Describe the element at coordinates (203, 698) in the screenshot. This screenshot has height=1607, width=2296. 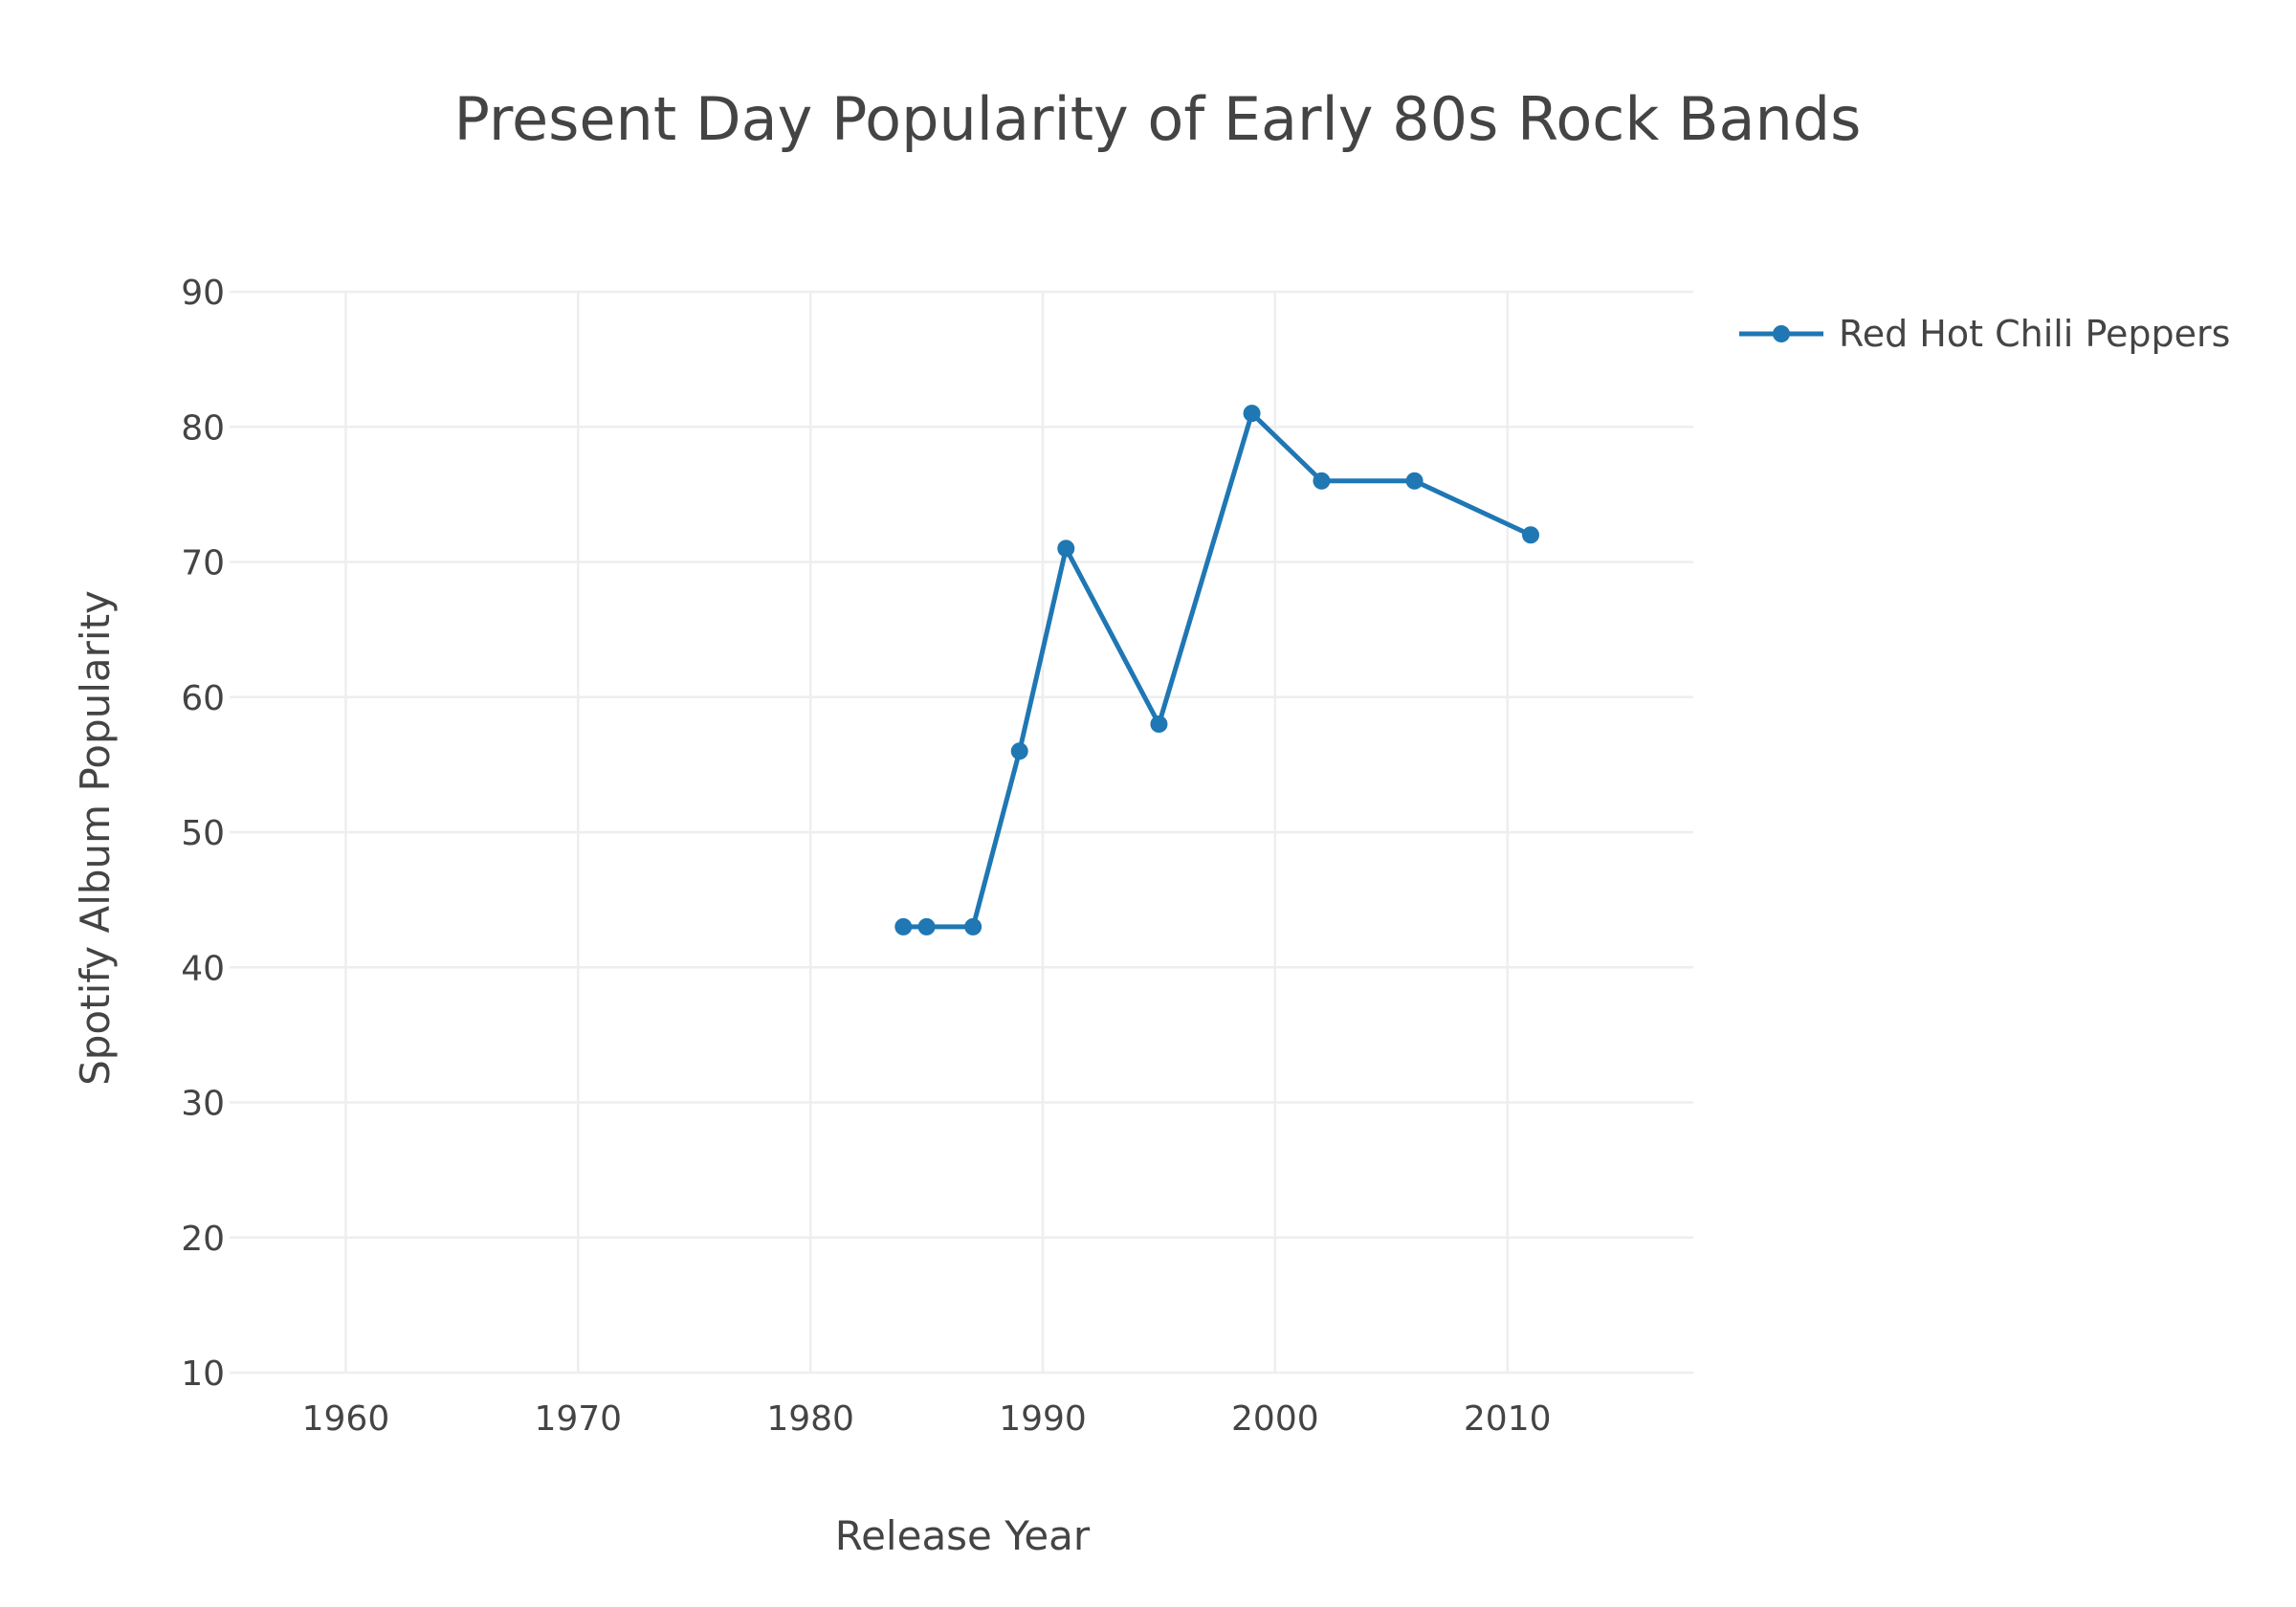
I see `y-tick-label: 60` at that location.